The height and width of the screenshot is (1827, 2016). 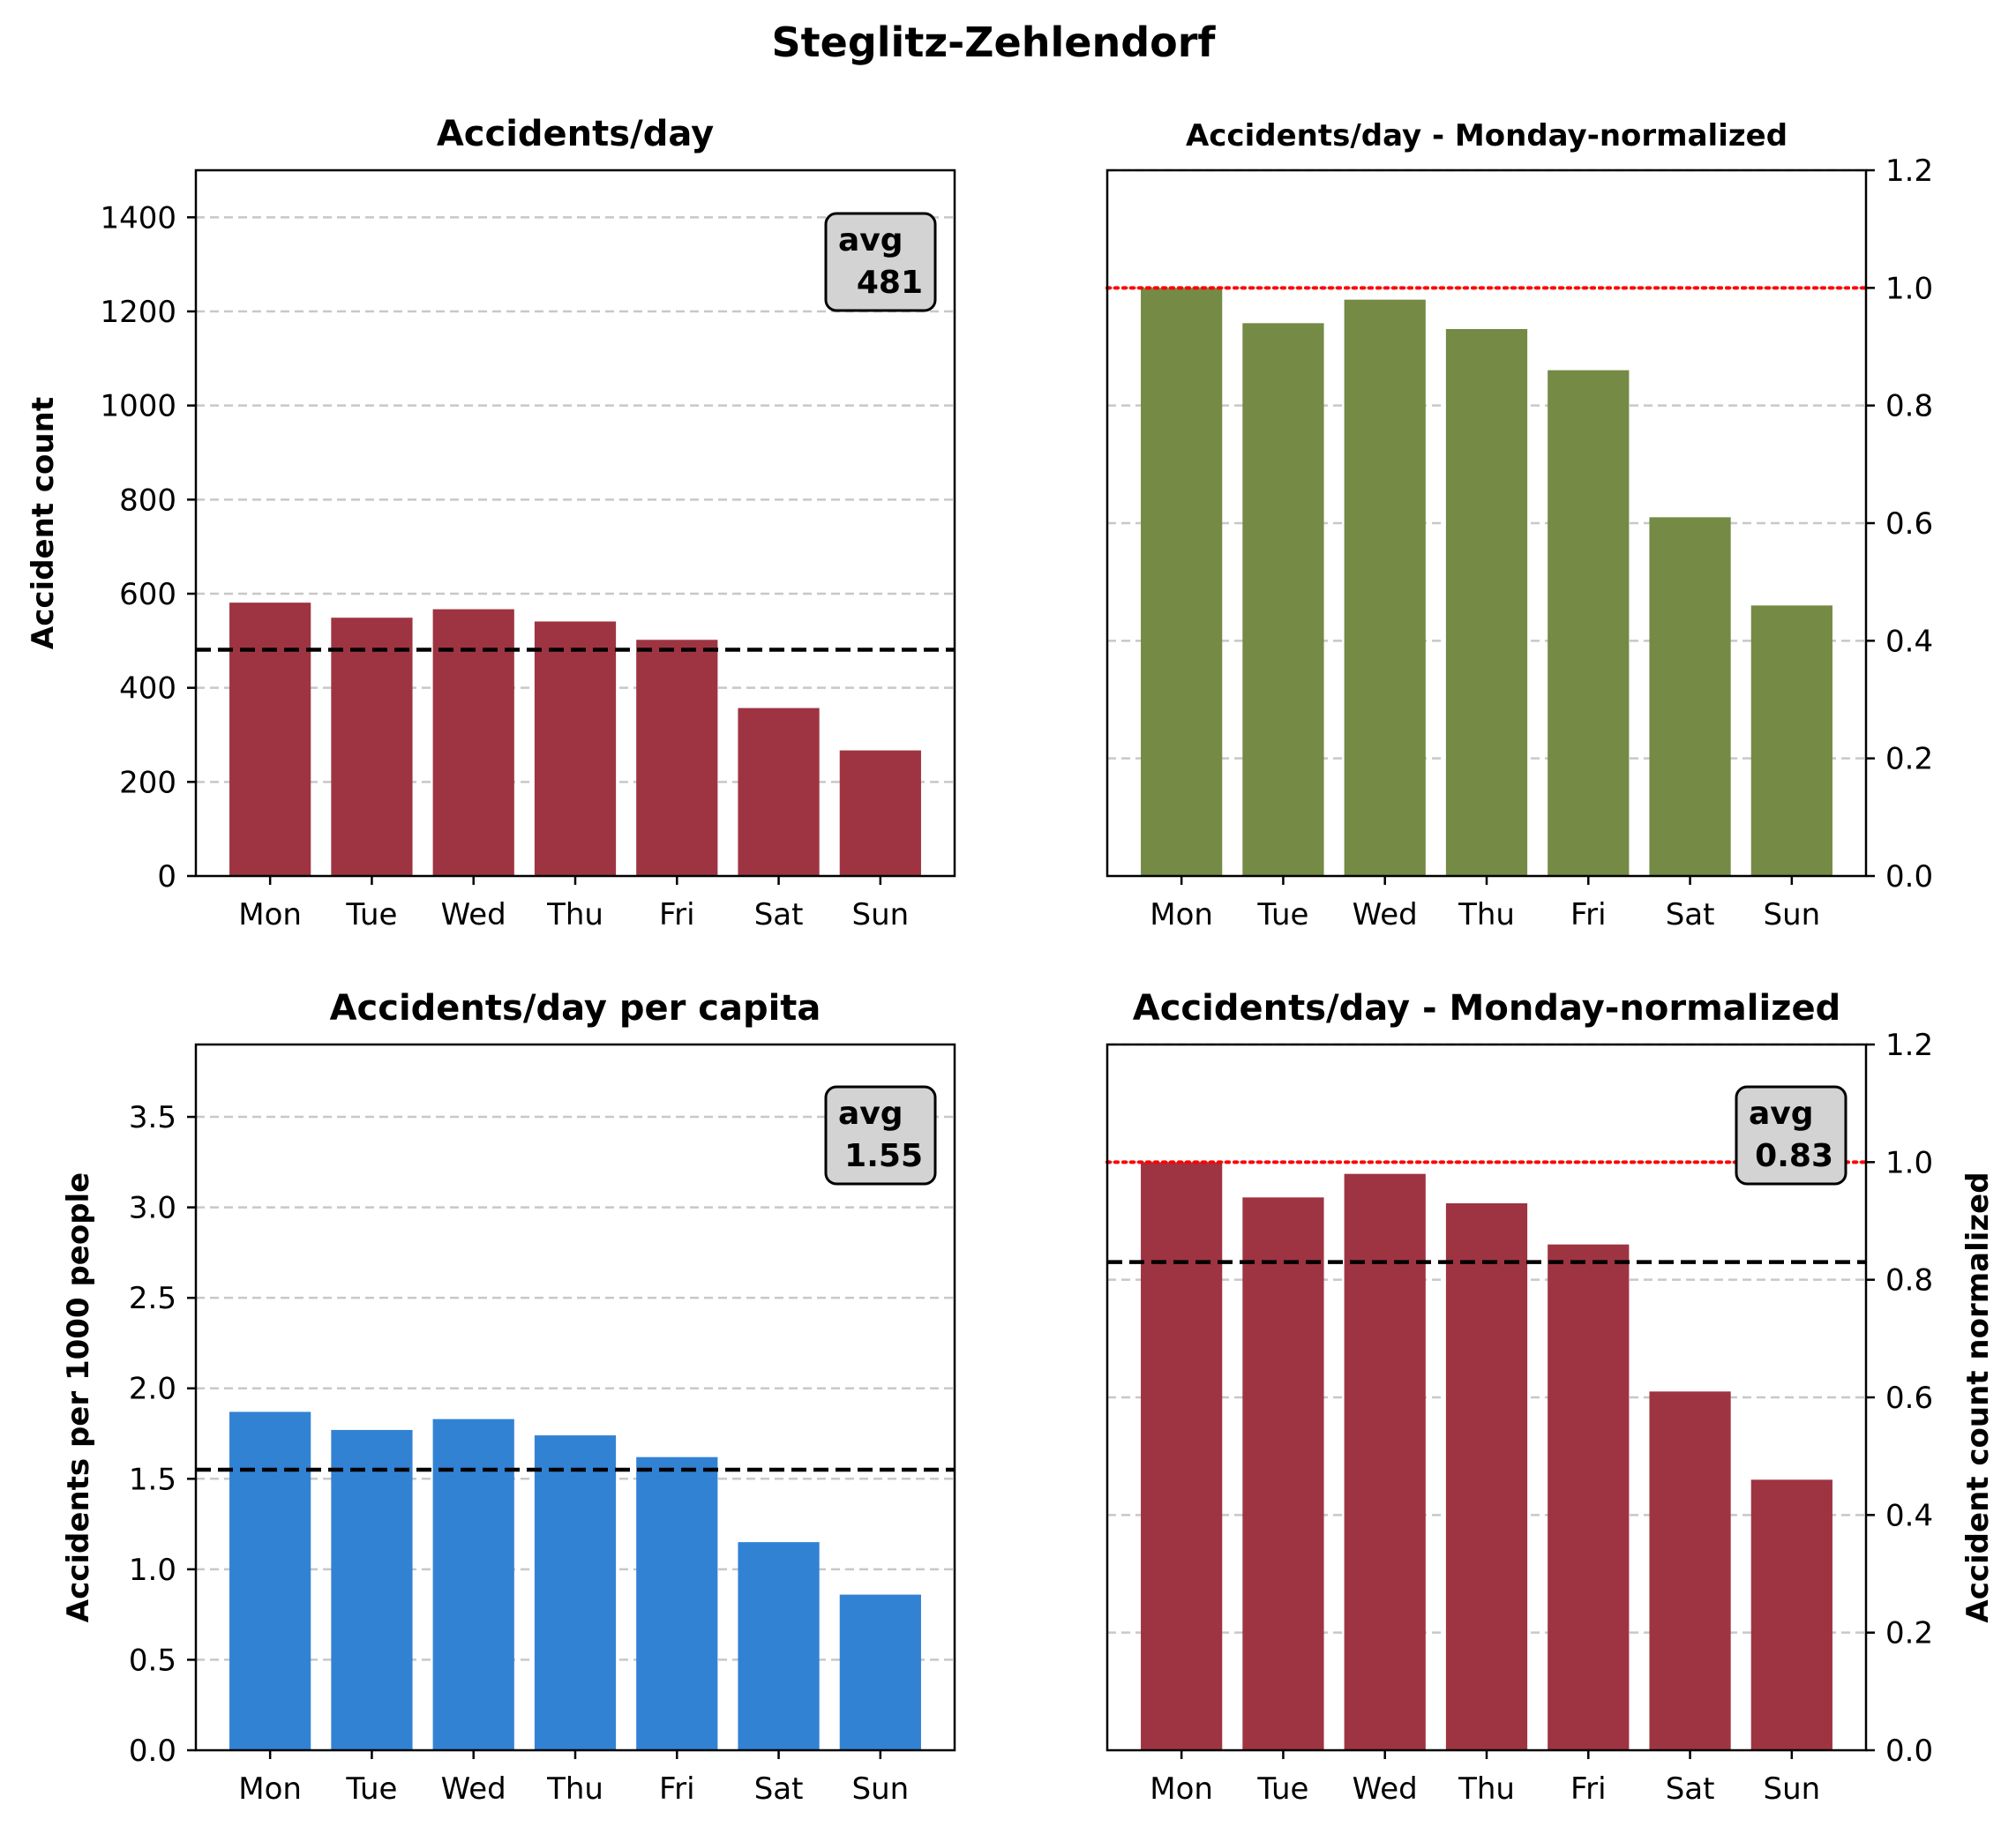 What do you see at coordinates (1978, 1397) in the screenshot?
I see `y-axis-label: Accident count normalized` at bounding box center [1978, 1397].